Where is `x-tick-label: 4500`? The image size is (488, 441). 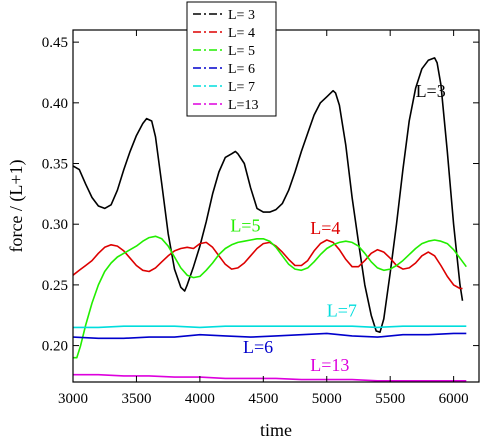
x-tick-label: 4500 is located at coordinates (263, 399).